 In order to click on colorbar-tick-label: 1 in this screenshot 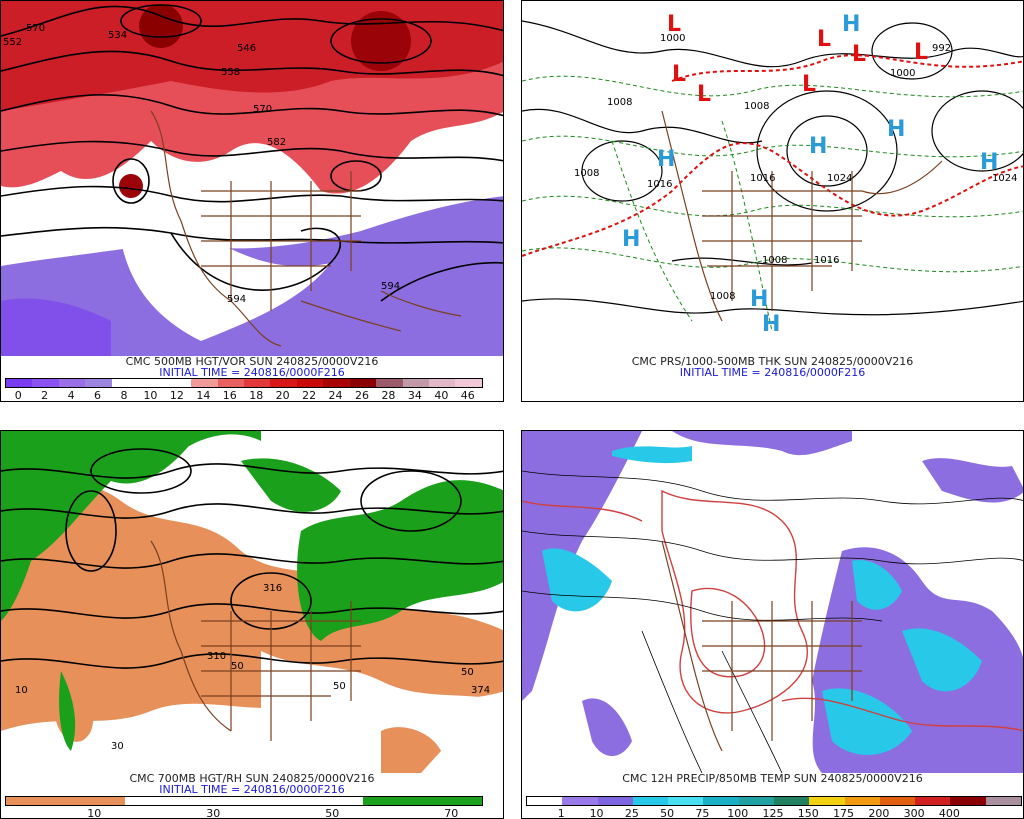, I will do `click(561, 813)`.